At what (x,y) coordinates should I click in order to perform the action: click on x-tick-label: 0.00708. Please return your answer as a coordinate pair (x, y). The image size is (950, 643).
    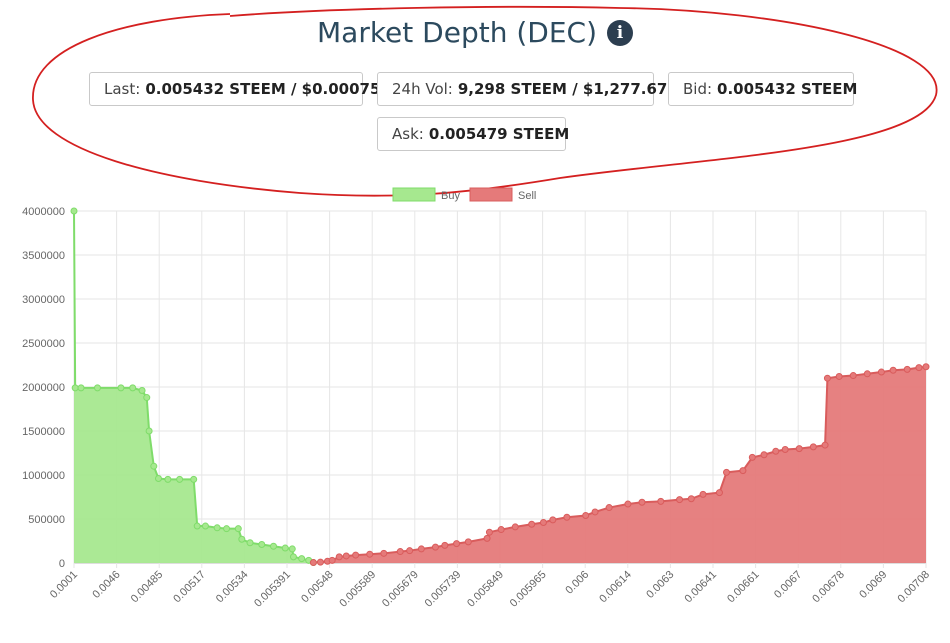
    Looking at the image, I should click on (914, 587).